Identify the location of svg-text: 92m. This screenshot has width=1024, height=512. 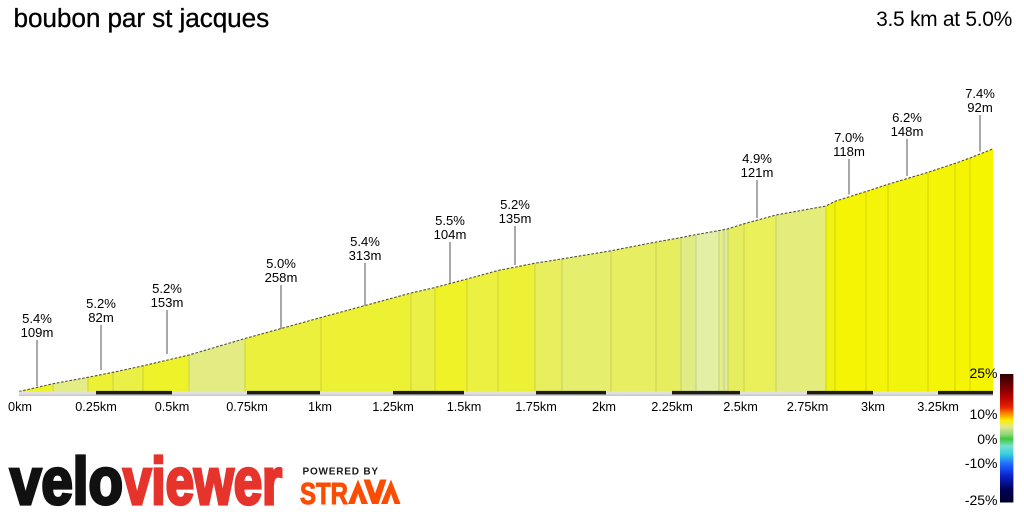
(980, 107).